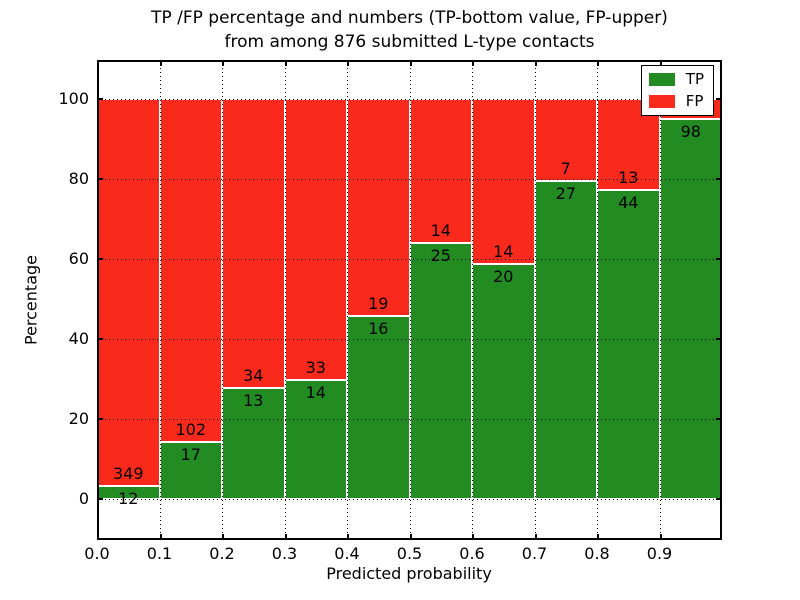 This screenshot has height=600, width=800. I want to click on tp-count-label: 12, so click(128, 498).